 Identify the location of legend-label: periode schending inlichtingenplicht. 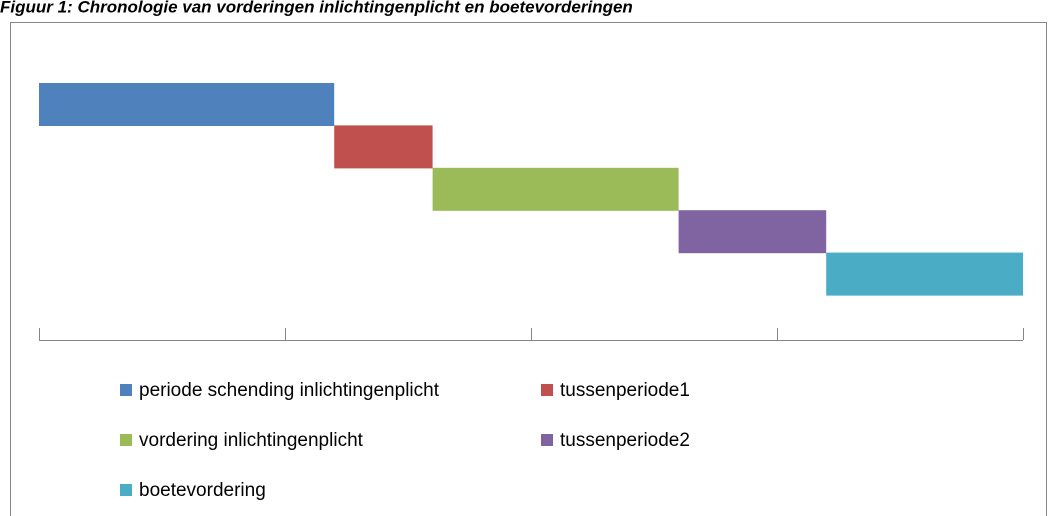
(289, 390).